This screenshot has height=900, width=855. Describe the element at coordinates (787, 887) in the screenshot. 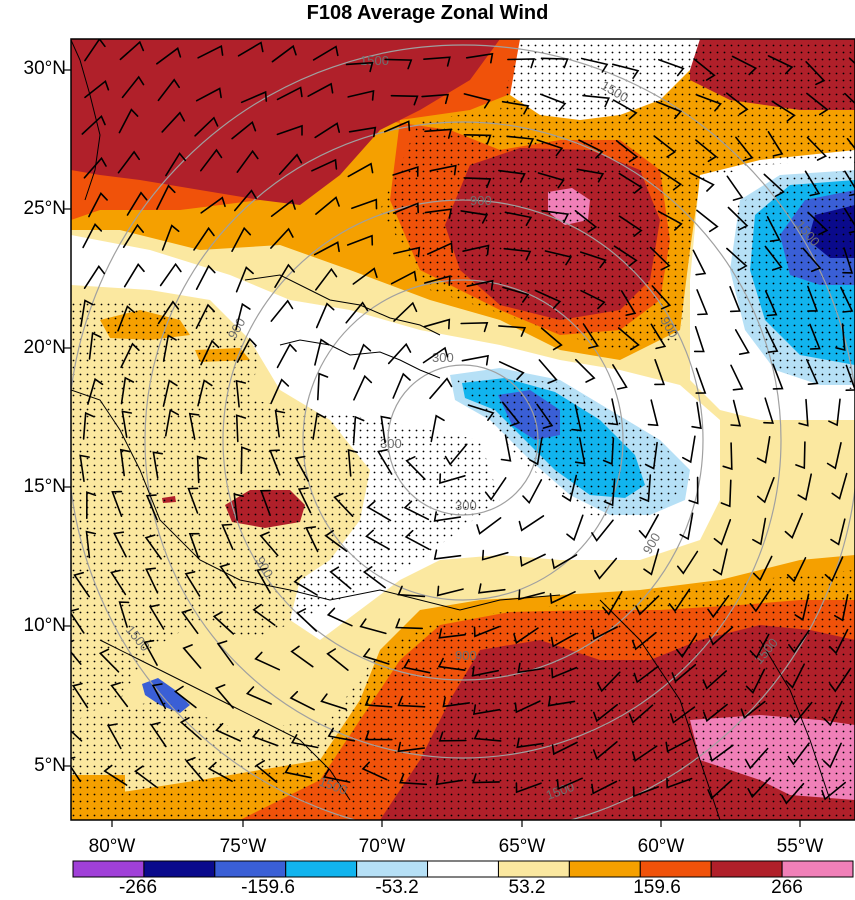

I see `colorbar-label-5: 266` at that location.